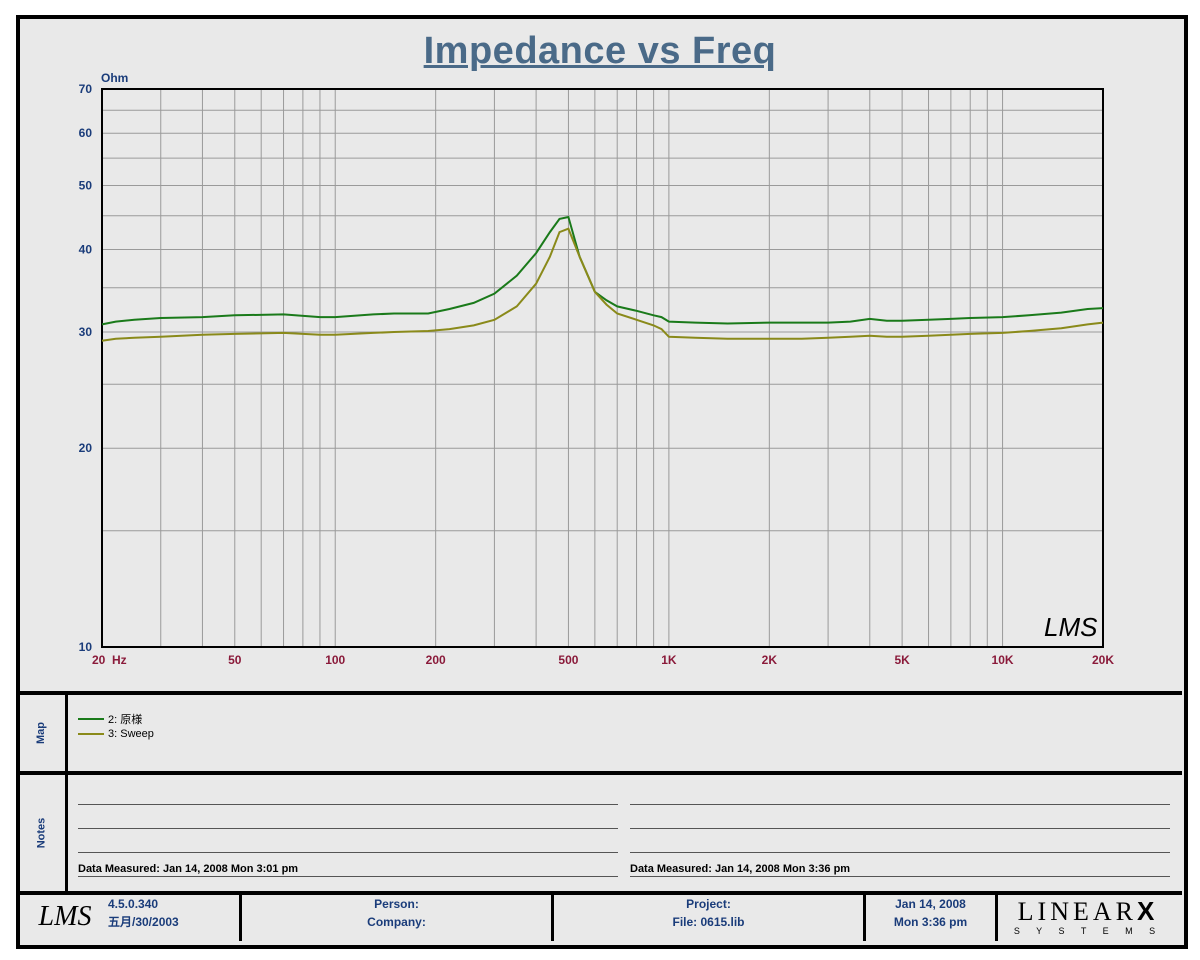 The image size is (1200, 960). I want to click on x-tick-label: 10K, so click(1003, 660).